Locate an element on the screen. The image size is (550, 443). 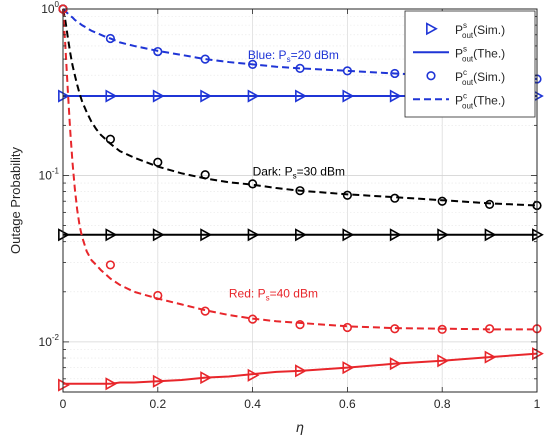
x-tick-label: 0.4 is located at coordinates (252, 404).